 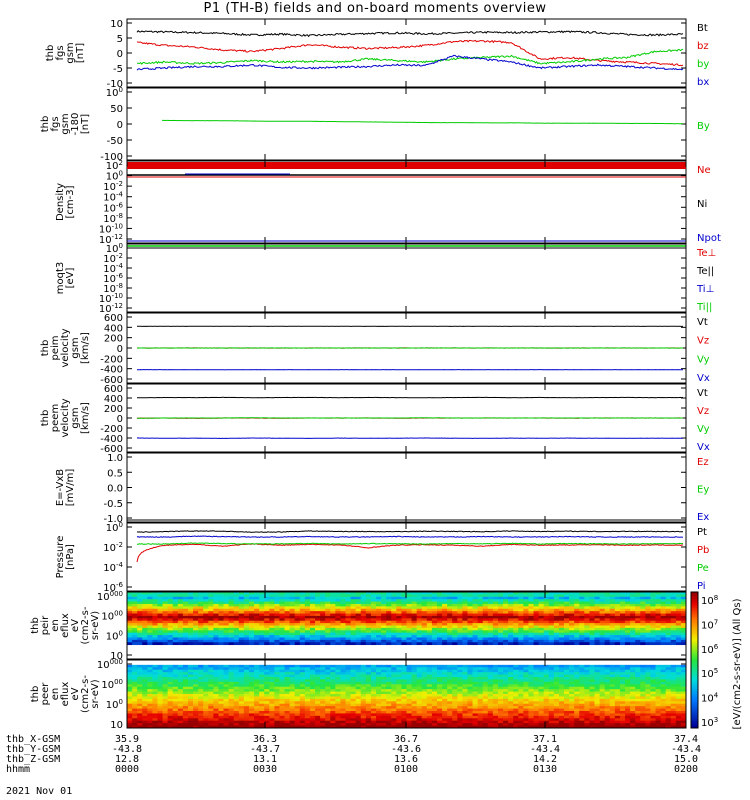 What do you see at coordinates (85, 124) in the screenshot?
I see `panel-2-ylabel: [nT]` at bounding box center [85, 124].